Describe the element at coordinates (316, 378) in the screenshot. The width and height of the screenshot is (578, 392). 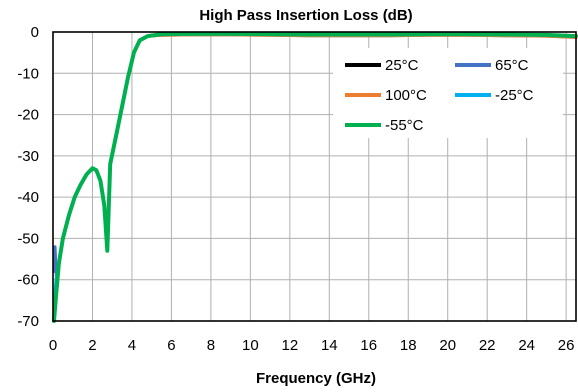
I see `x-axis-label: Frequency (GHz)` at that location.